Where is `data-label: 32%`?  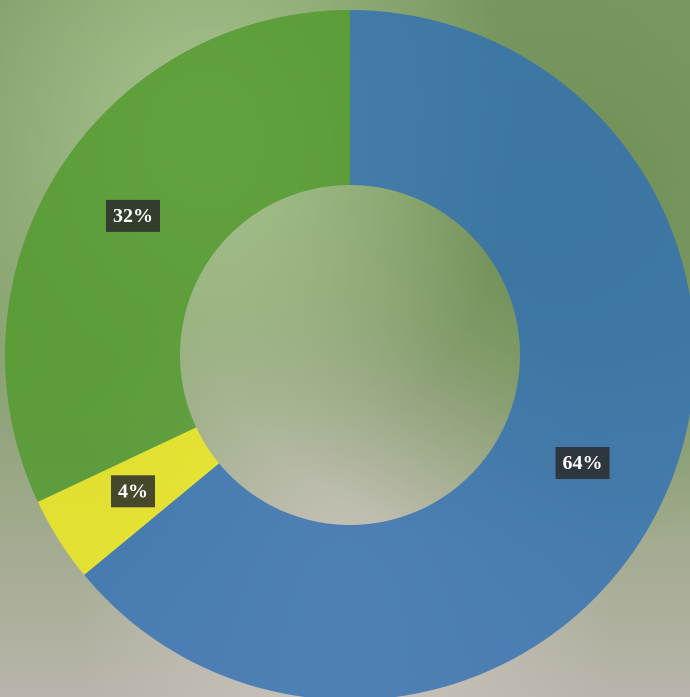 data-label: 32% is located at coordinates (133, 216).